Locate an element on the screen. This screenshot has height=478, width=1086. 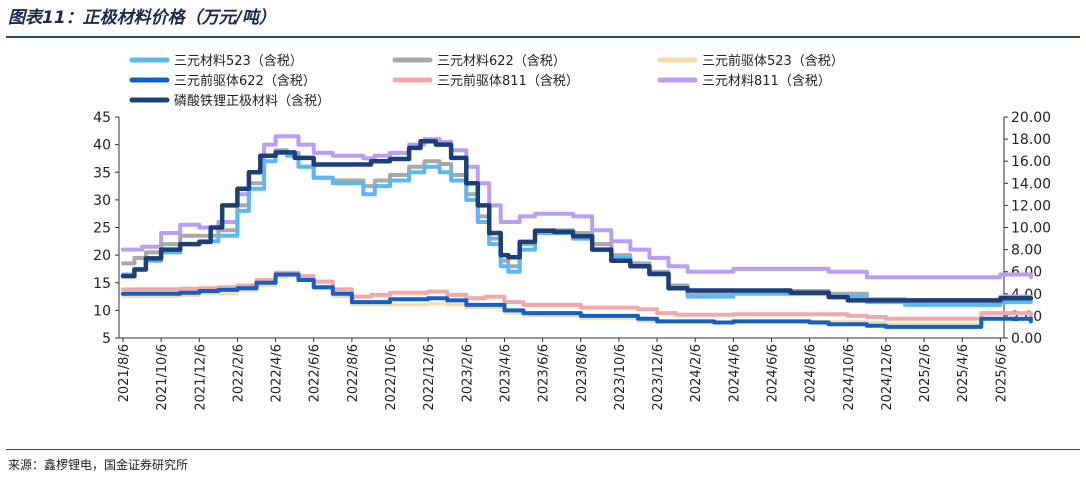
right-tick-label: 14.00 is located at coordinates (1031, 184).